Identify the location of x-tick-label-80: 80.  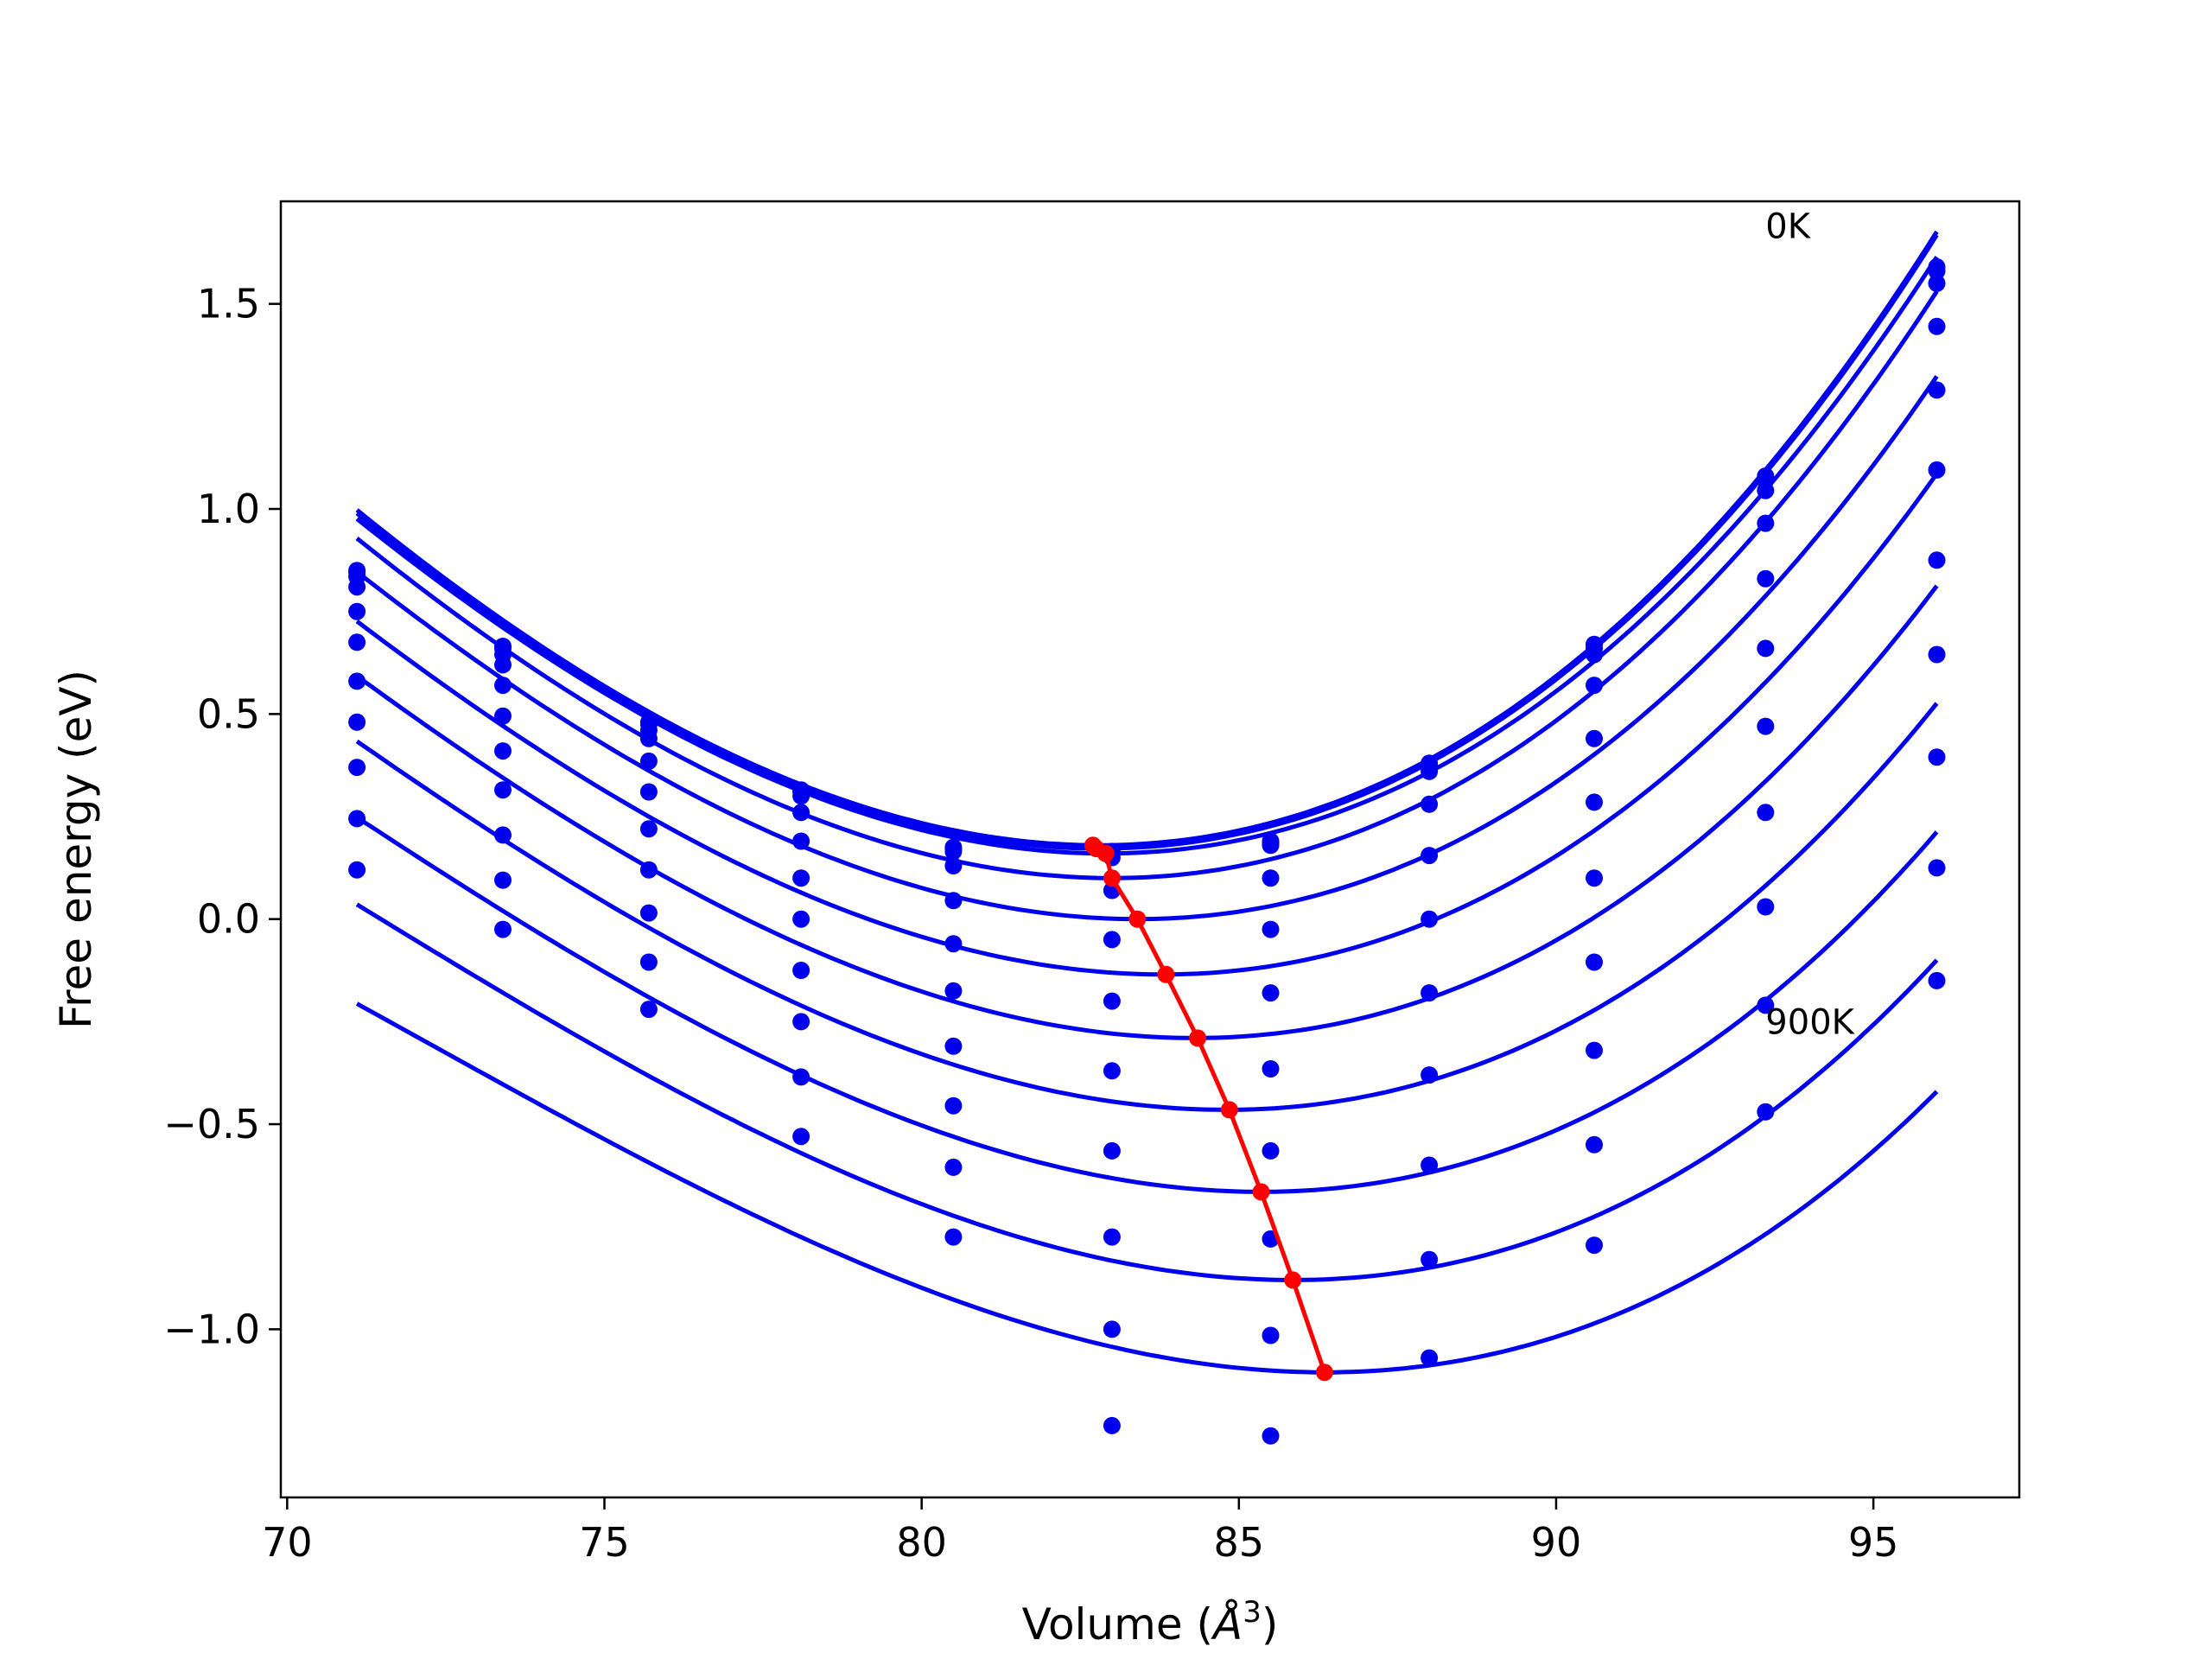
(921, 1542).